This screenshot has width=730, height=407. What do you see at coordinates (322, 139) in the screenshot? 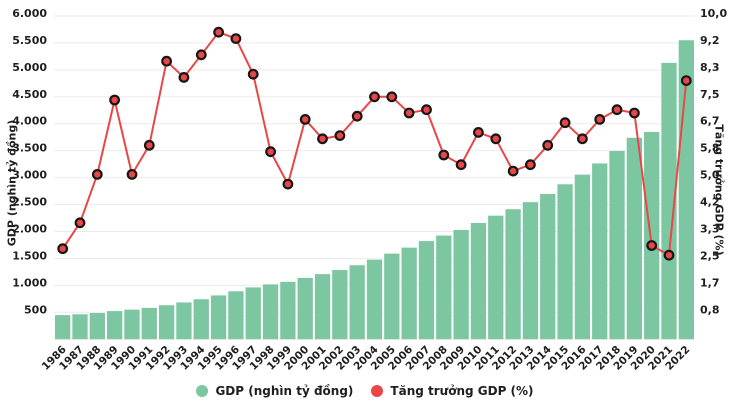
I see `point-2001` at bounding box center [322, 139].